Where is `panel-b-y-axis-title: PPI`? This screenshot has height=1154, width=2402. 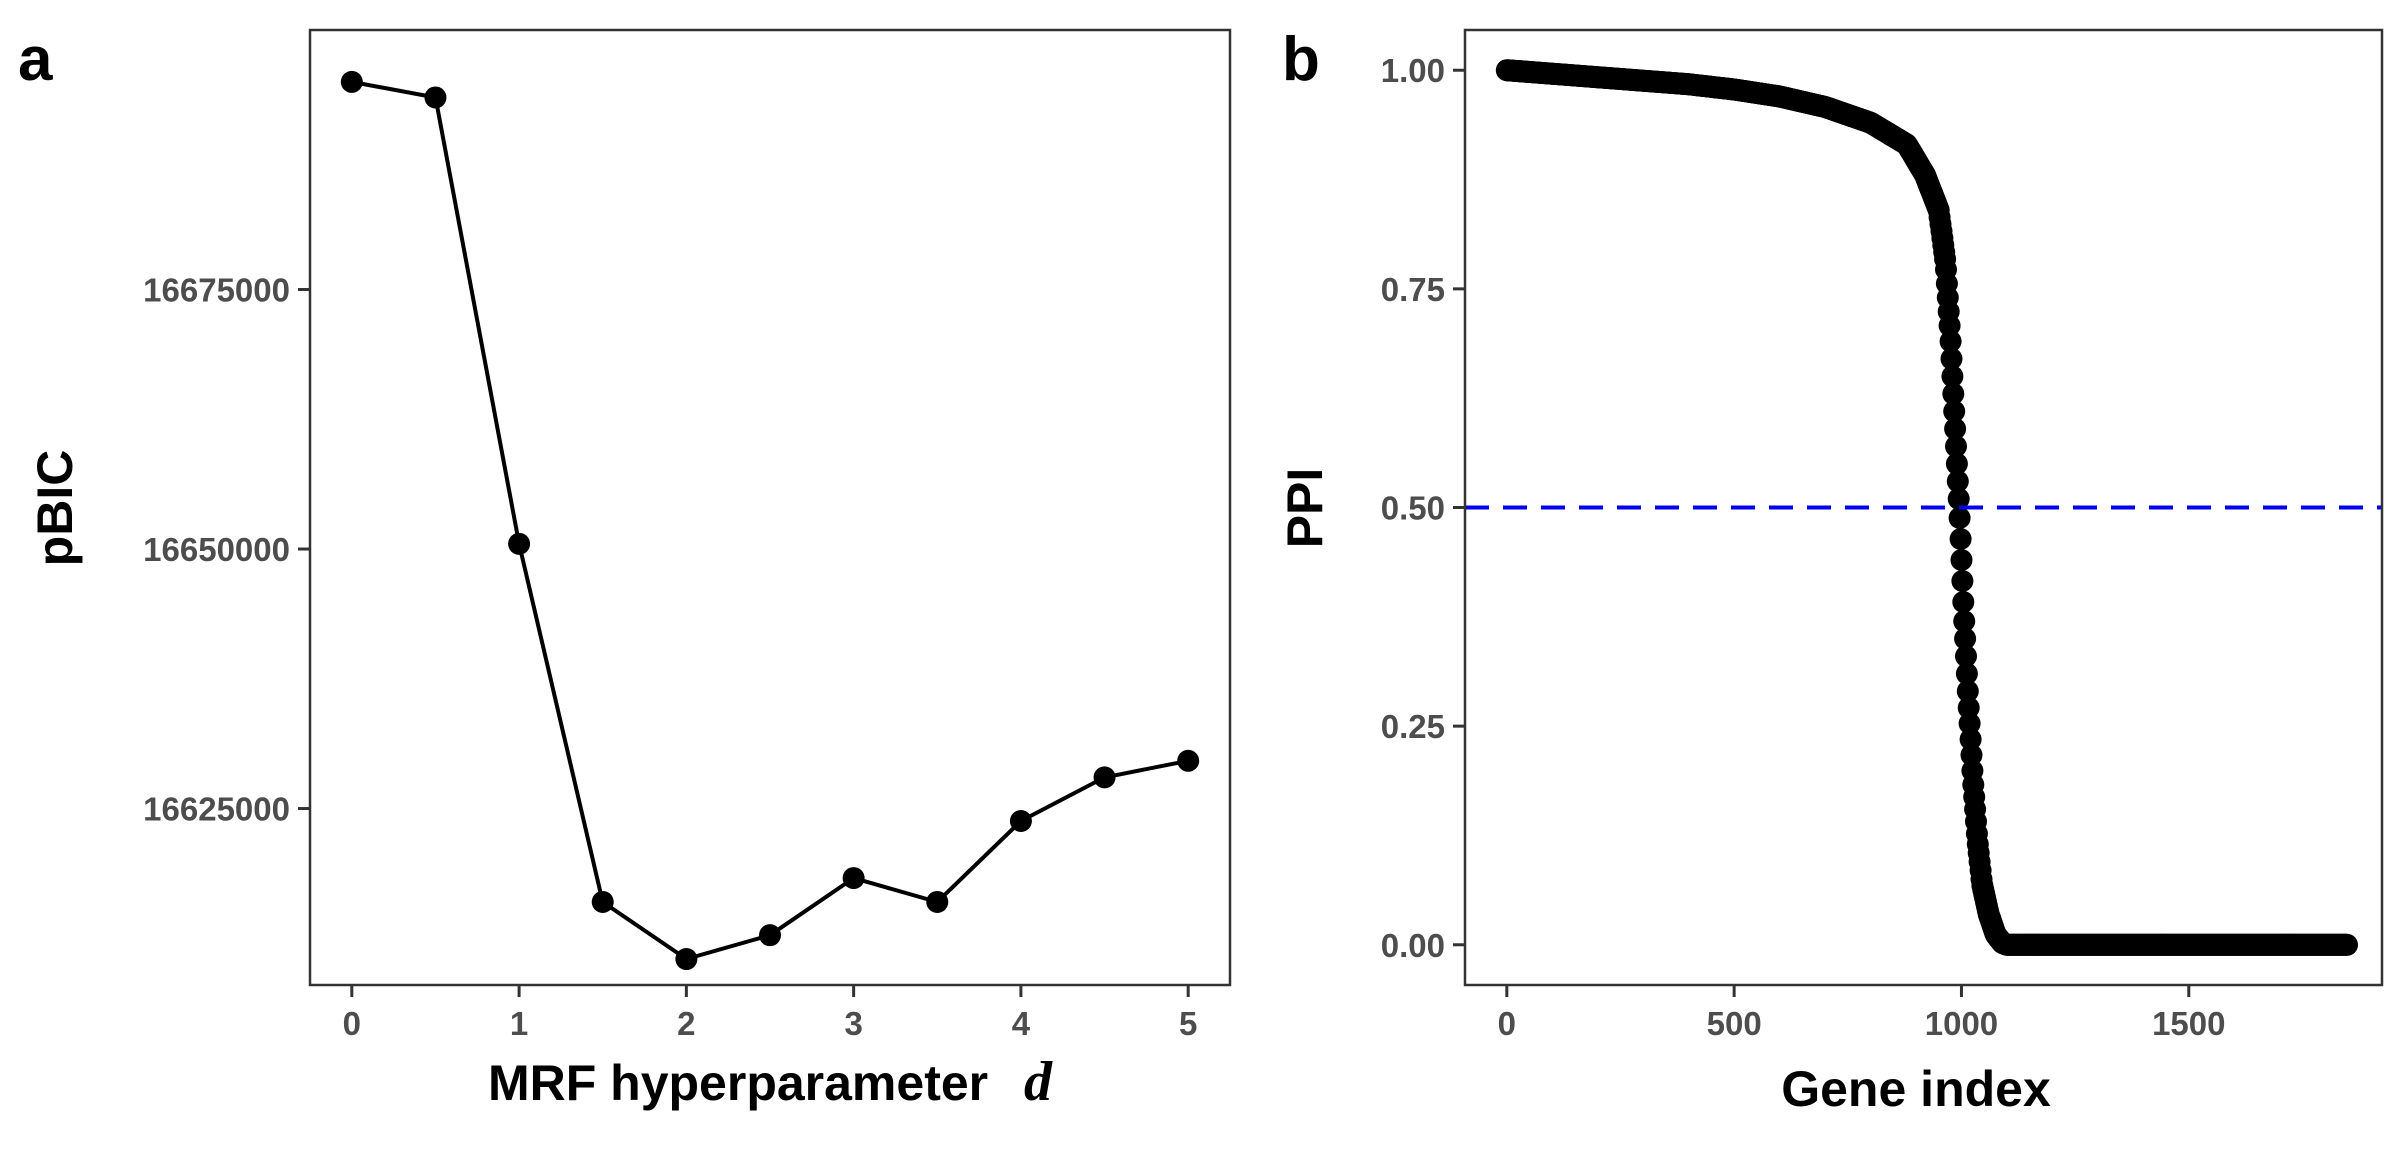
panel-b-y-axis-title: PPI is located at coordinates (1305, 508).